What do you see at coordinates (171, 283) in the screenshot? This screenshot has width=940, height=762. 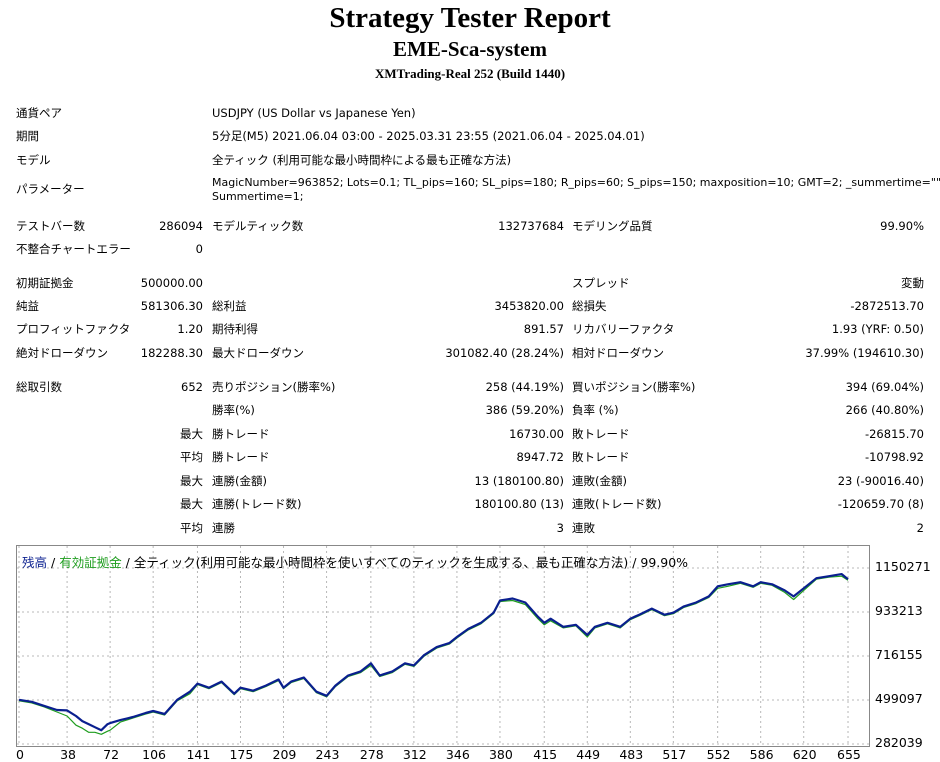 I see `deposit-value: 500000.00` at bounding box center [171, 283].